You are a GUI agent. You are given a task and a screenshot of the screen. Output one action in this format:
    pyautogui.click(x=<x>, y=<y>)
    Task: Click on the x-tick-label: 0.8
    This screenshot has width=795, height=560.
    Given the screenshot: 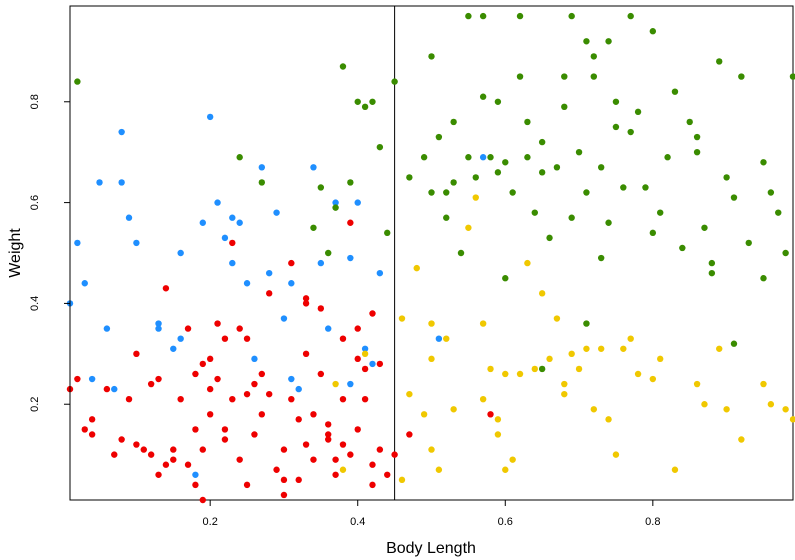 What is the action you would take?
    pyautogui.click(x=652, y=522)
    